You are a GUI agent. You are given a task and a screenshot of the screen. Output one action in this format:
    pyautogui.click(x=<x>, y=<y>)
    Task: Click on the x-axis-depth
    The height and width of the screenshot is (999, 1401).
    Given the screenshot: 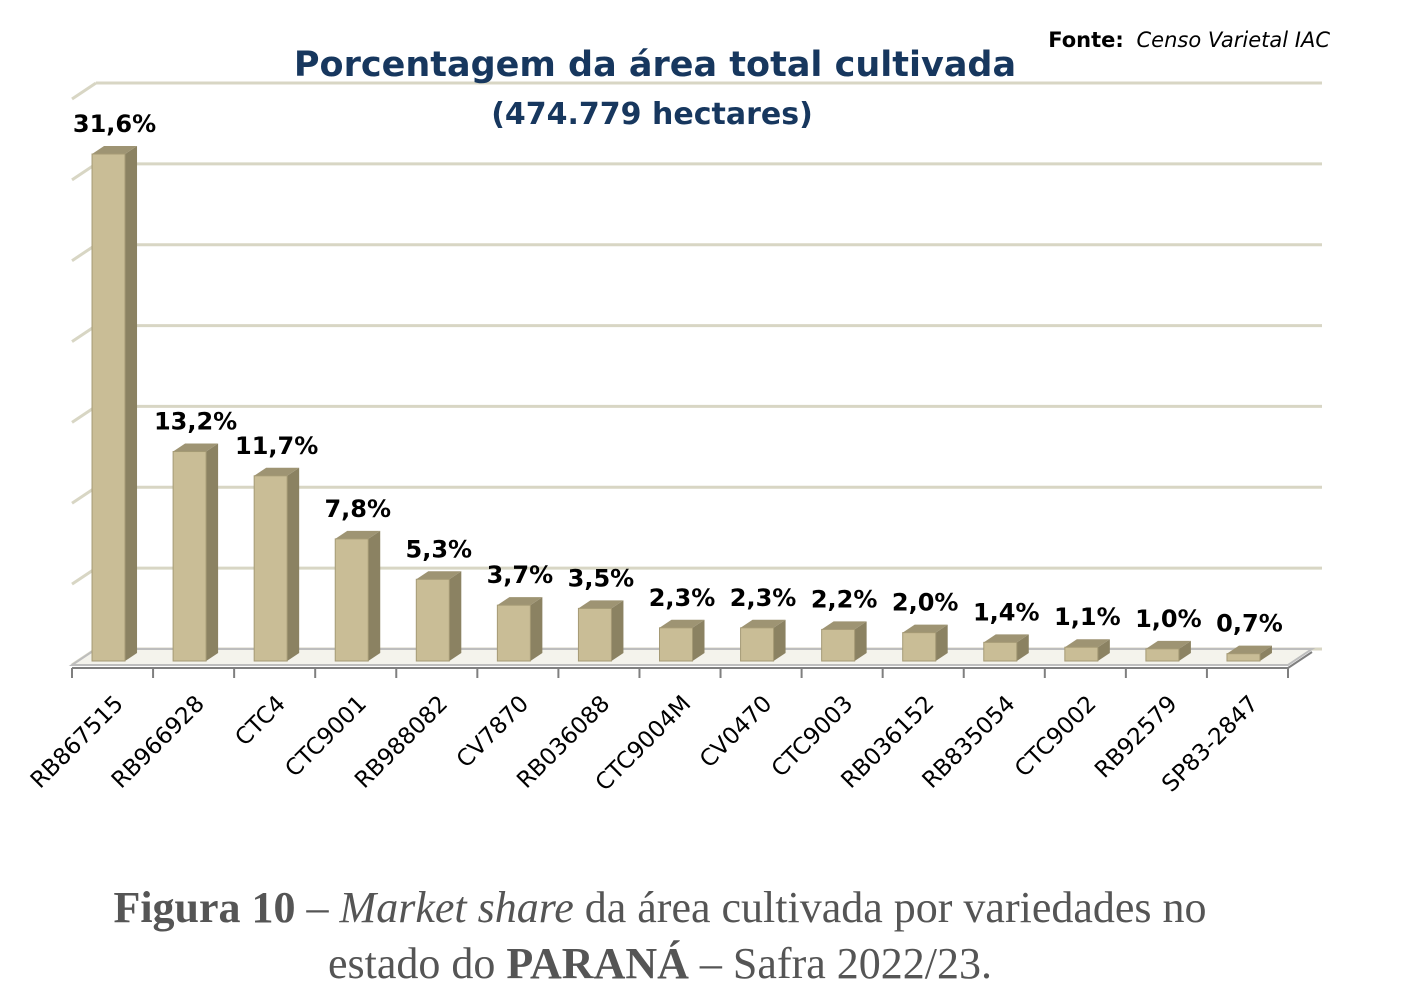 What is the action you would take?
    pyautogui.click(x=1300, y=660)
    